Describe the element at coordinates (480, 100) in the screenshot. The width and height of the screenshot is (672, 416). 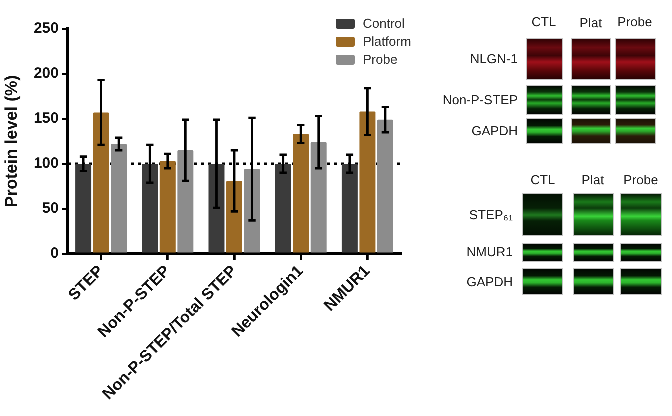
I see `text: Non-P-STEP` at that location.